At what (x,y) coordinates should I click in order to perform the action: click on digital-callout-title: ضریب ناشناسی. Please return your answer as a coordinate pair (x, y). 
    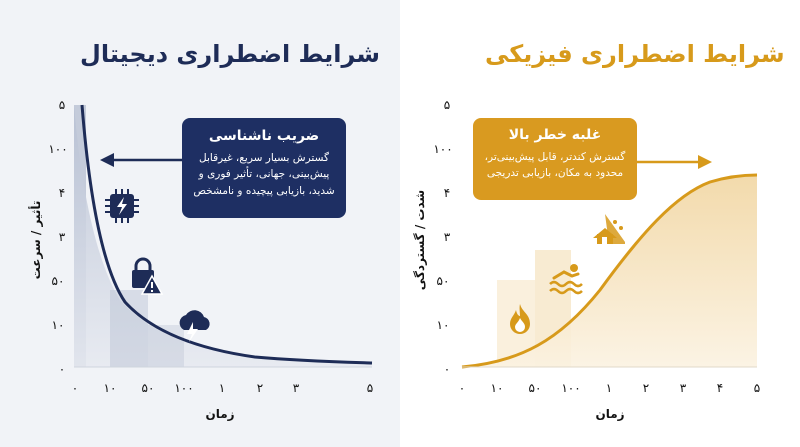
    Looking at the image, I should click on (264, 136).